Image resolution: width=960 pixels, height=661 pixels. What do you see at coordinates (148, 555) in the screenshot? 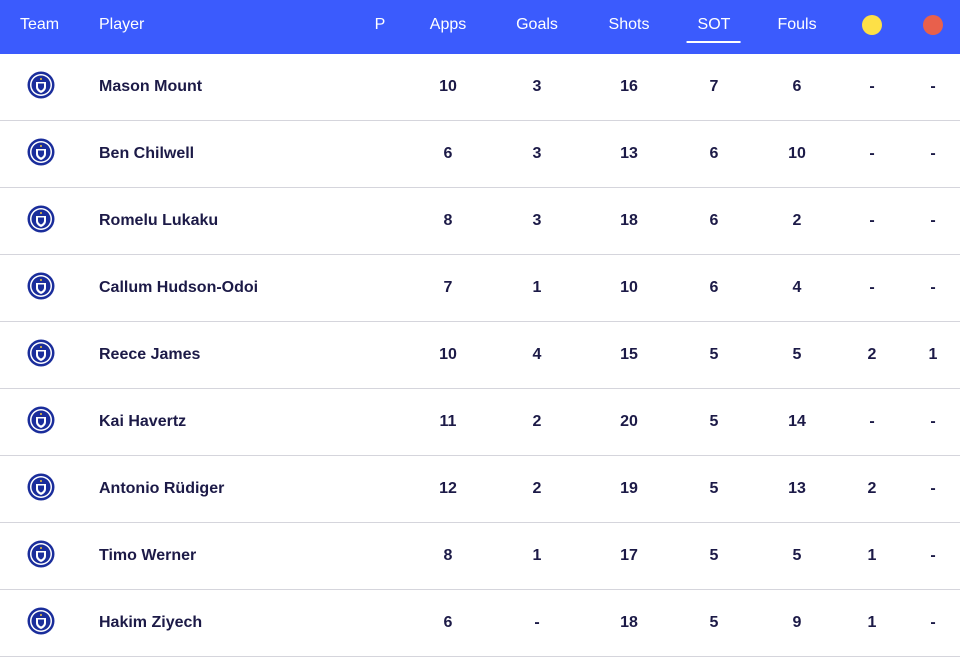
I see `player-name-cell: Timo Werner` at bounding box center [148, 555].